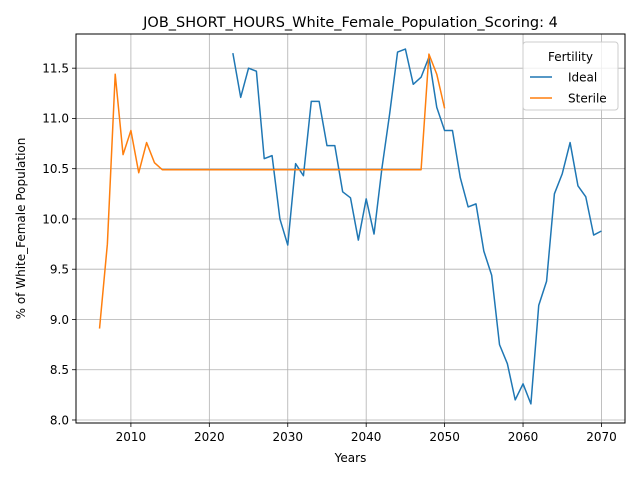 The height and width of the screenshot is (480, 640). I want to click on legend-label-ideal: Ideal, so click(582, 77).